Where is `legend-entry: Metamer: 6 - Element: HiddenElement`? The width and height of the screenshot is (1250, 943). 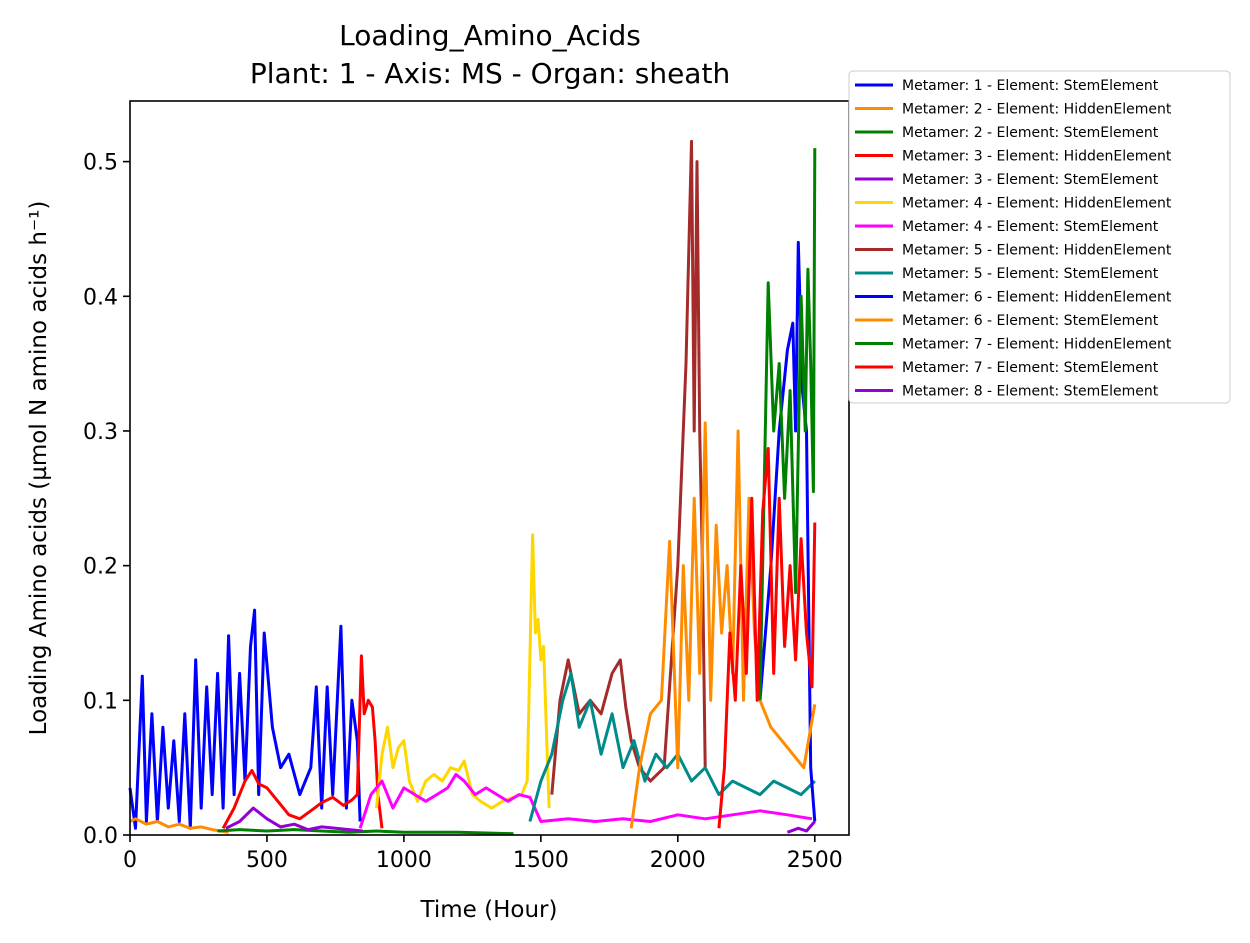 legend-entry: Metamer: 6 - Element: HiddenElement is located at coordinates (1037, 298).